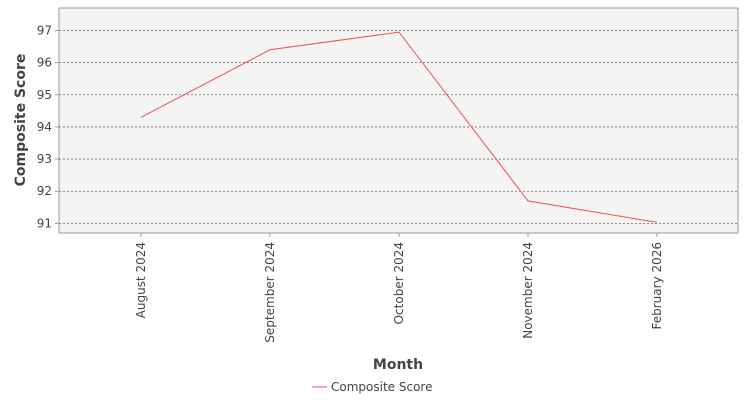 The image size is (750, 400). I want to click on x-tick-label: October 2024, so click(399, 283).